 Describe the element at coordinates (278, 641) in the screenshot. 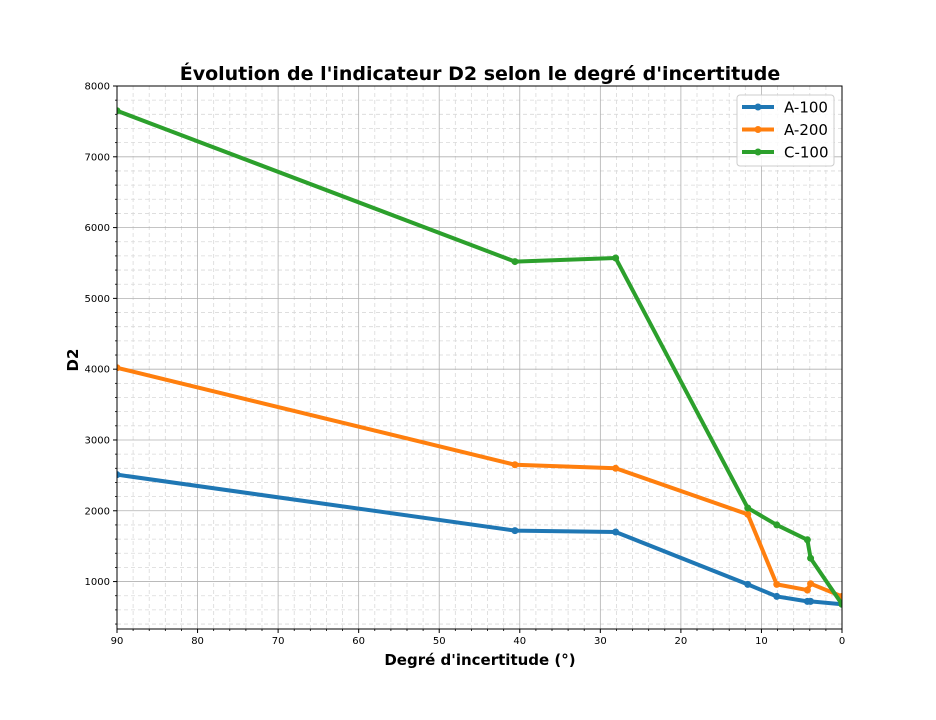

I see `x-tick-label: 70` at that location.